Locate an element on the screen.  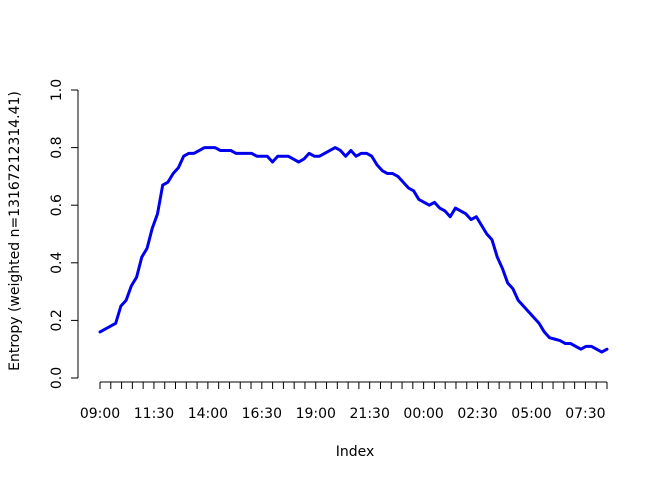
x-tick-label: 07:30 is located at coordinates (585, 414).